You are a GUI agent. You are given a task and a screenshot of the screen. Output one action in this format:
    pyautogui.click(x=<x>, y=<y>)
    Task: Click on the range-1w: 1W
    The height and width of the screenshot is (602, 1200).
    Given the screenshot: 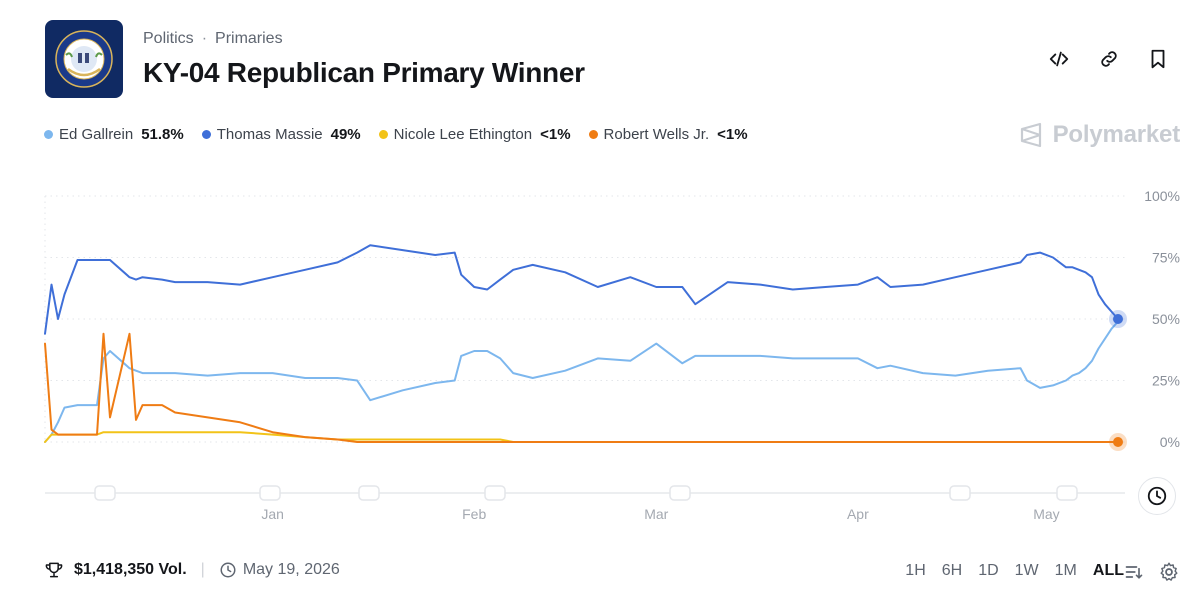 What is the action you would take?
    pyautogui.click(x=1026, y=570)
    